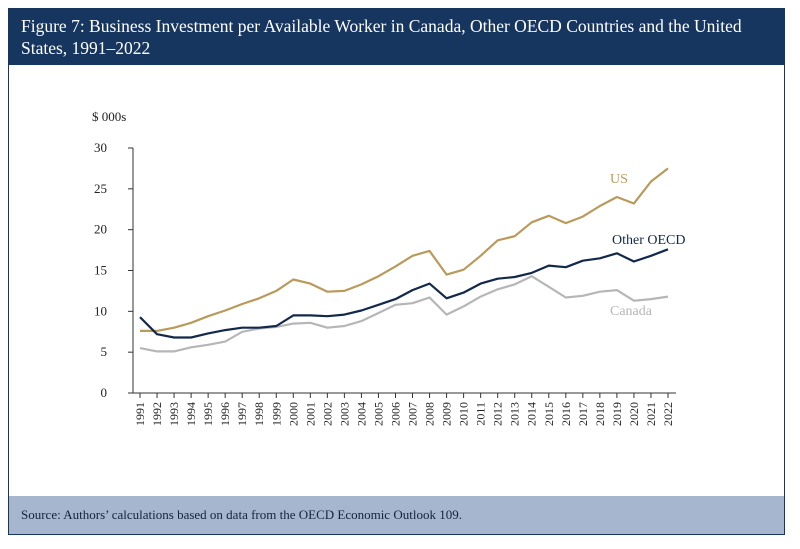  What do you see at coordinates (293, 414) in the screenshot?
I see `x-tick-label: 2000` at bounding box center [293, 414].